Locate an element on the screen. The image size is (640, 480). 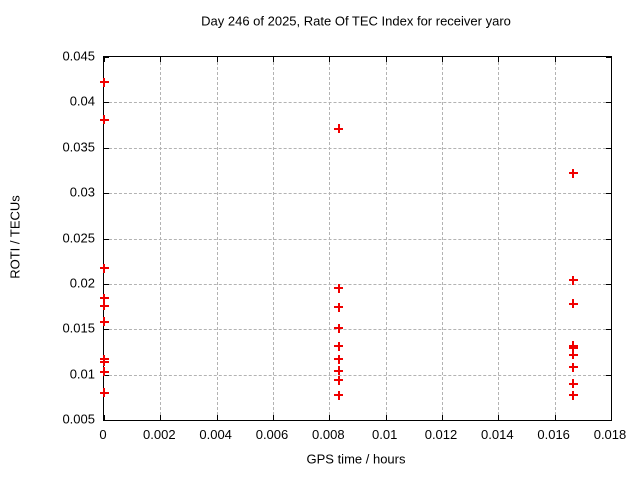
x-tick-label: 0.014 is located at coordinates (497, 434).